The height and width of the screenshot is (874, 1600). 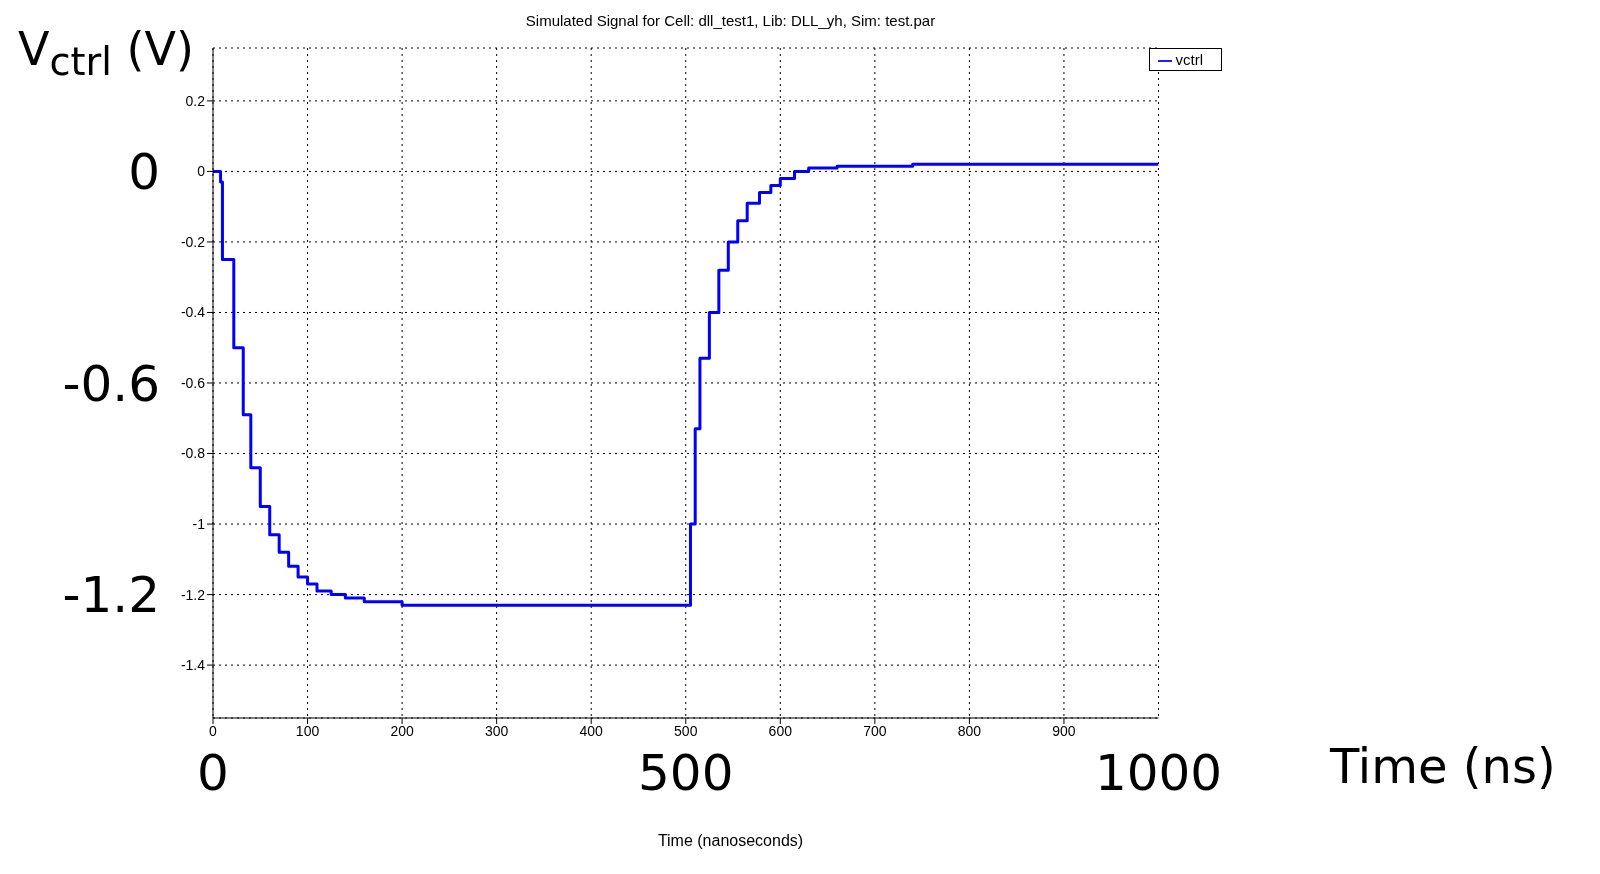 I want to click on y-tick-label: -1, so click(x=199, y=524).